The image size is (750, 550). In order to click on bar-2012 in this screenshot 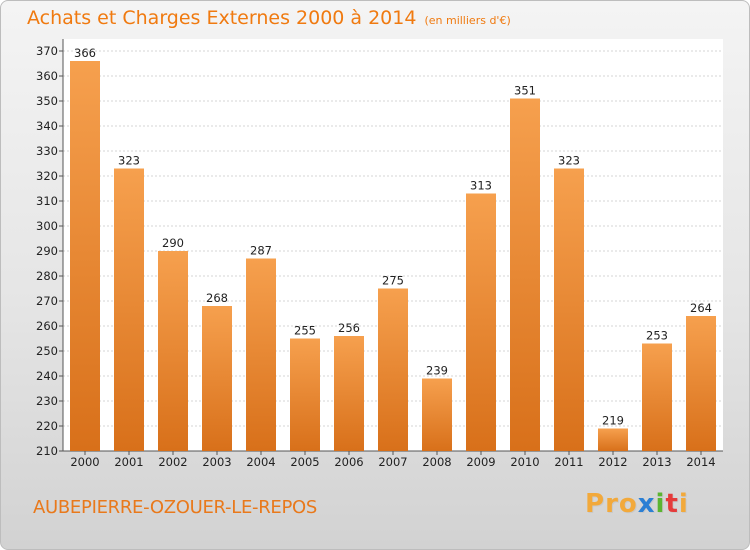, I will do `click(613, 439)`.